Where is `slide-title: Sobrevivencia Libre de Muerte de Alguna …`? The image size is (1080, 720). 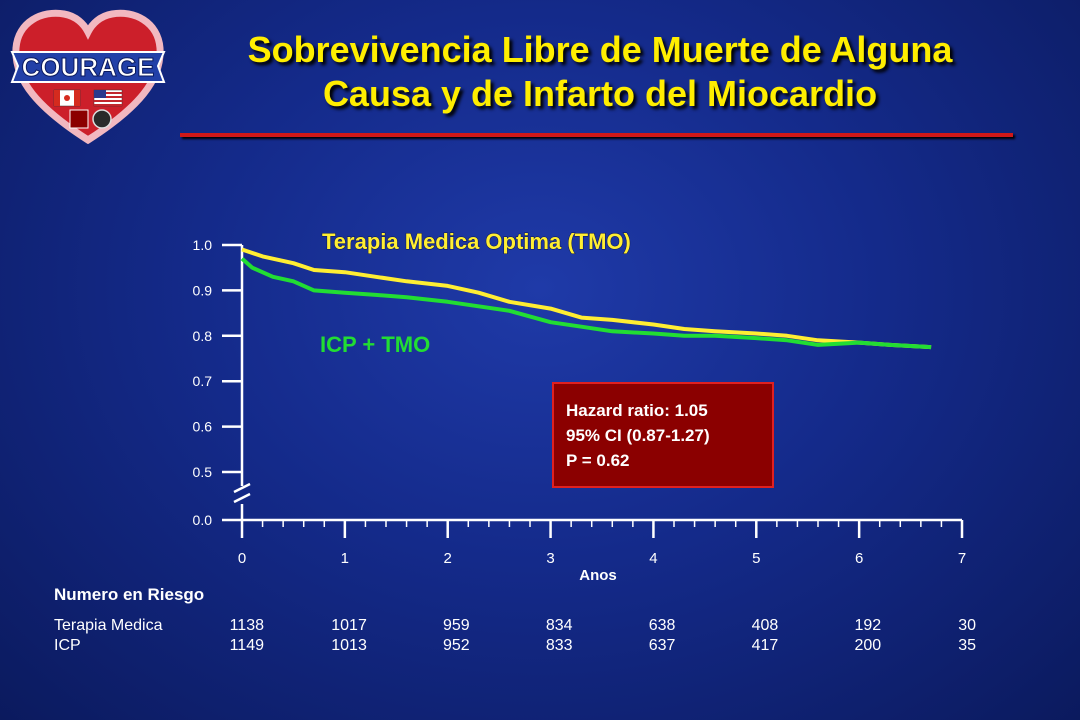
slide-title: Sobrevivencia Libre de Muerte de Alguna … is located at coordinates (600, 72).